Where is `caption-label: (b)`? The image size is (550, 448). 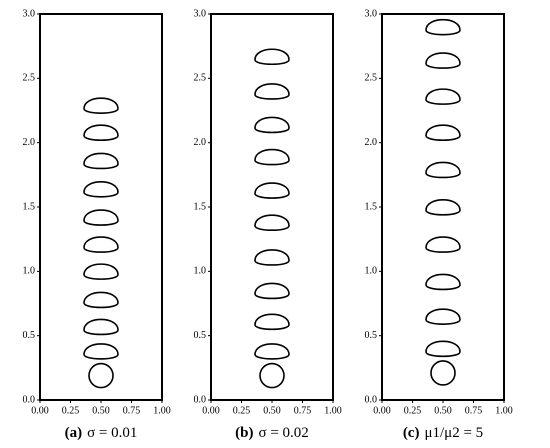
caption-label: (b) is located at coordinates (244, 433).